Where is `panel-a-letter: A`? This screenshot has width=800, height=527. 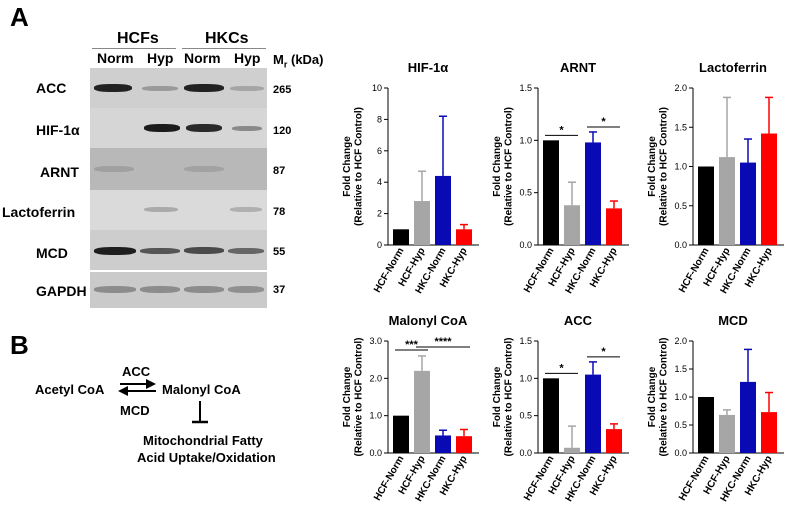
panel-a-letter: A is located at coordinates (19, 17).